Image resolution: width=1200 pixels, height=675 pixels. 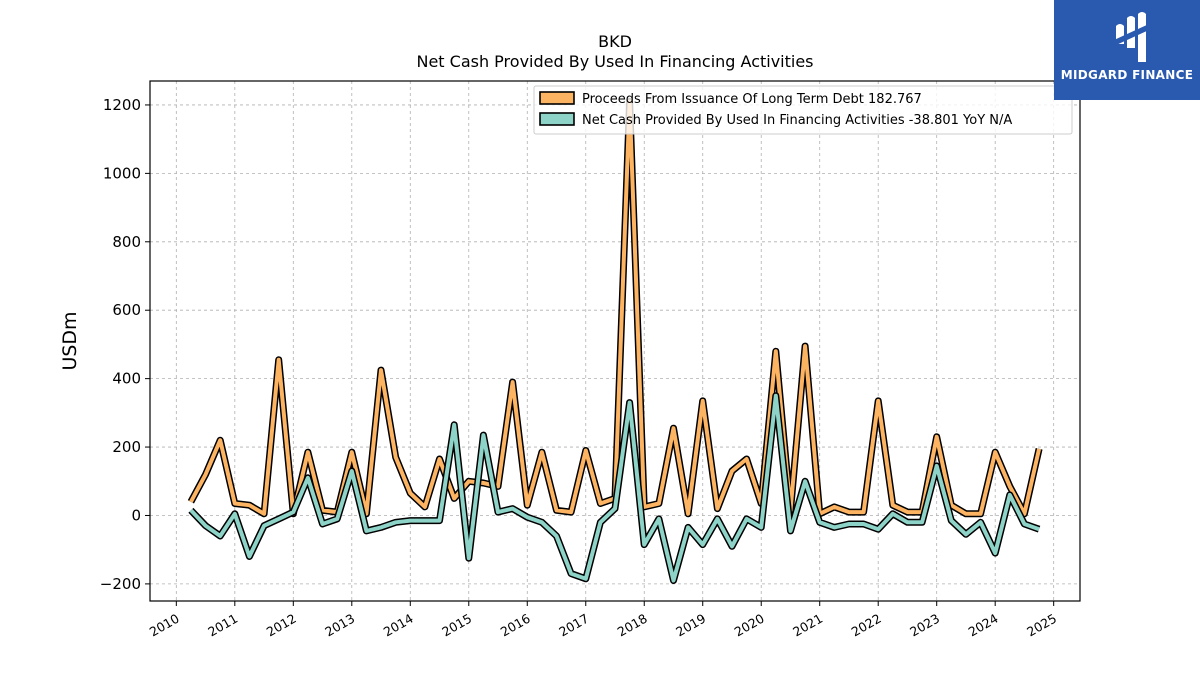 I want to click on x-tick-label: 2017, so click(x=573, y=625).